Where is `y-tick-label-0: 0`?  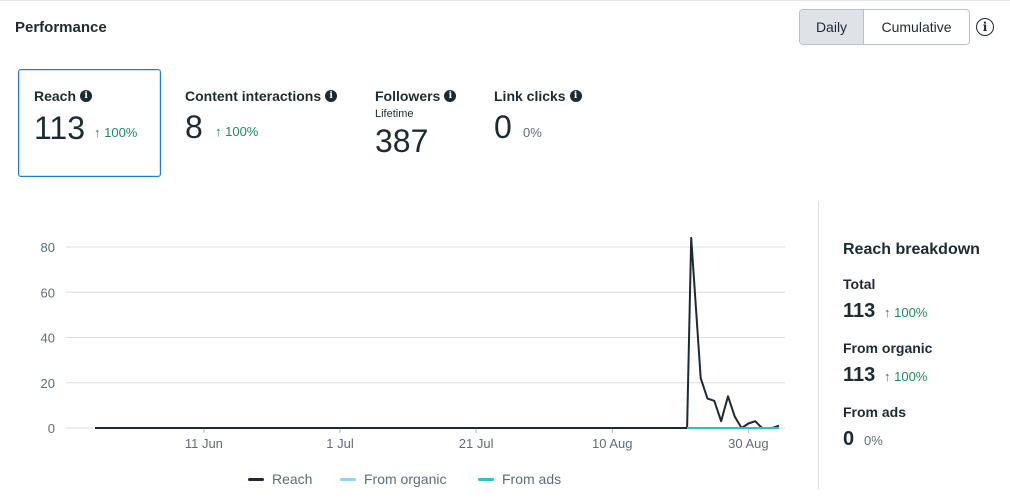 y-tick-label-0: 0 is located at coordinates (51, 428).